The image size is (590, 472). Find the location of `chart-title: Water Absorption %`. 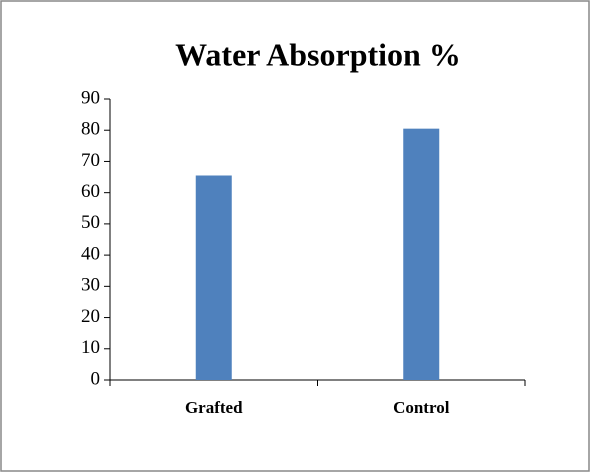

chart-title: Water Absorption % is located at coordinates (318, 54).